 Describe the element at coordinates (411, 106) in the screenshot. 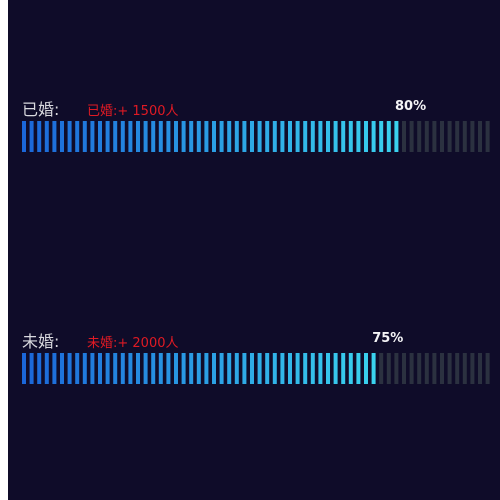

I see `married-percent-label: 80%` at that location.